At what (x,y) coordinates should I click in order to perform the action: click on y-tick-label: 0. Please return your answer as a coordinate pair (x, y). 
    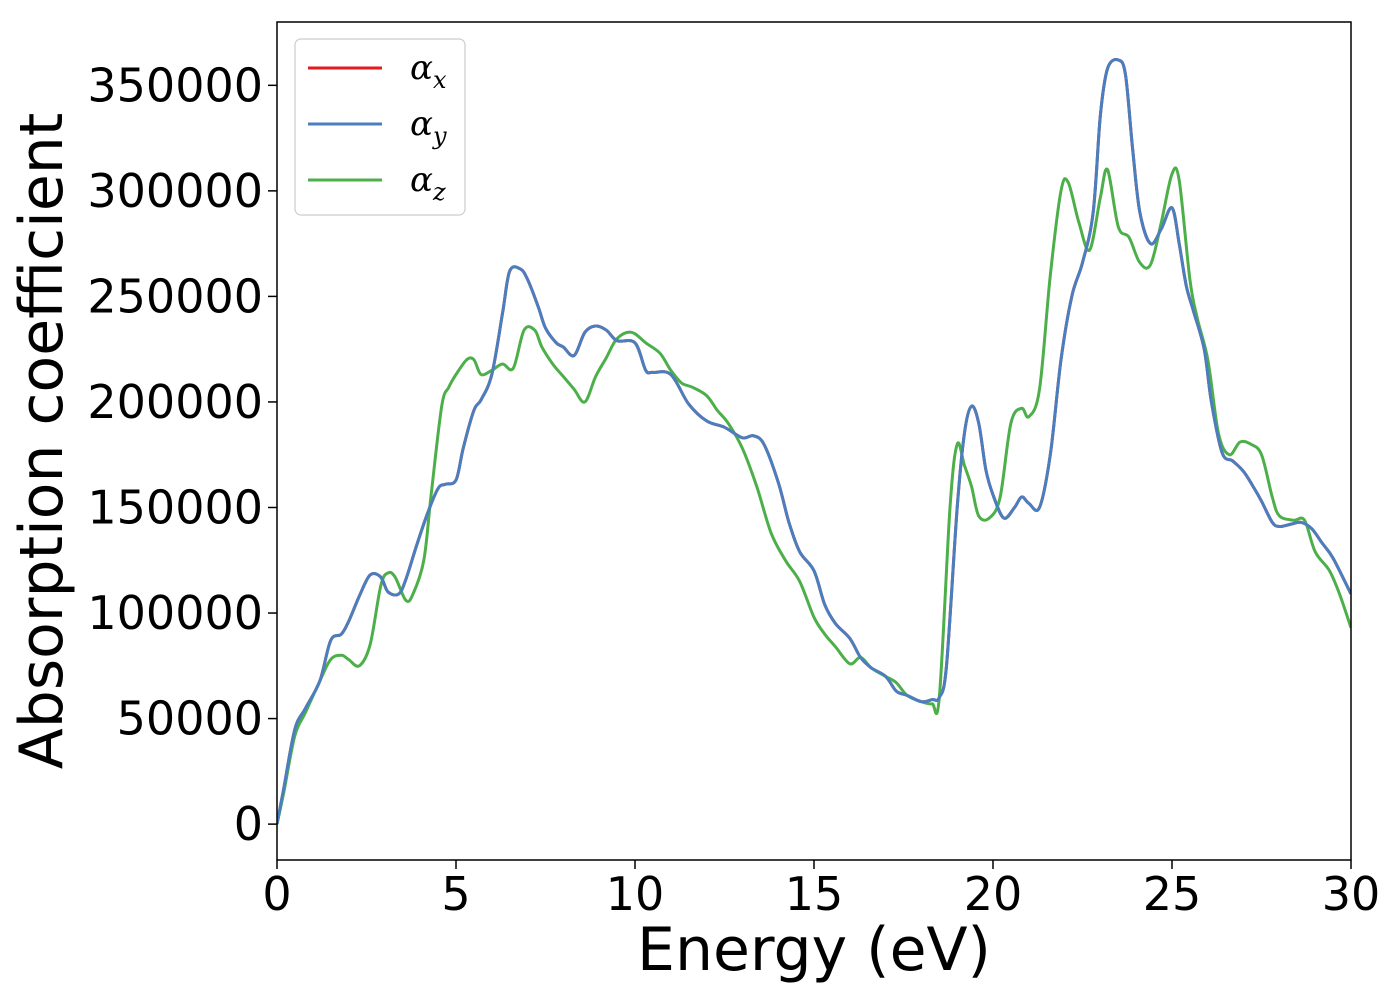
    Looking at the image, I should click on (248, 824).